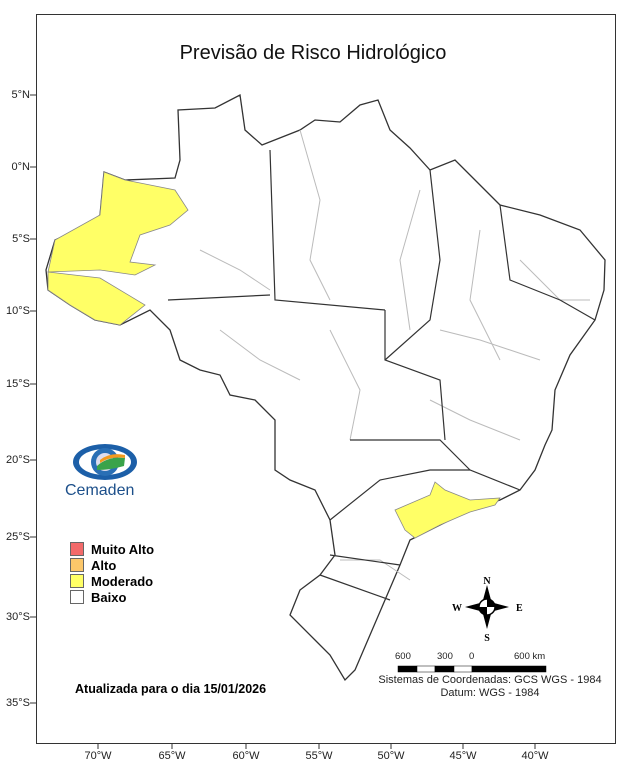  I want to click on scale-label: 600 km, so click(530, 656).